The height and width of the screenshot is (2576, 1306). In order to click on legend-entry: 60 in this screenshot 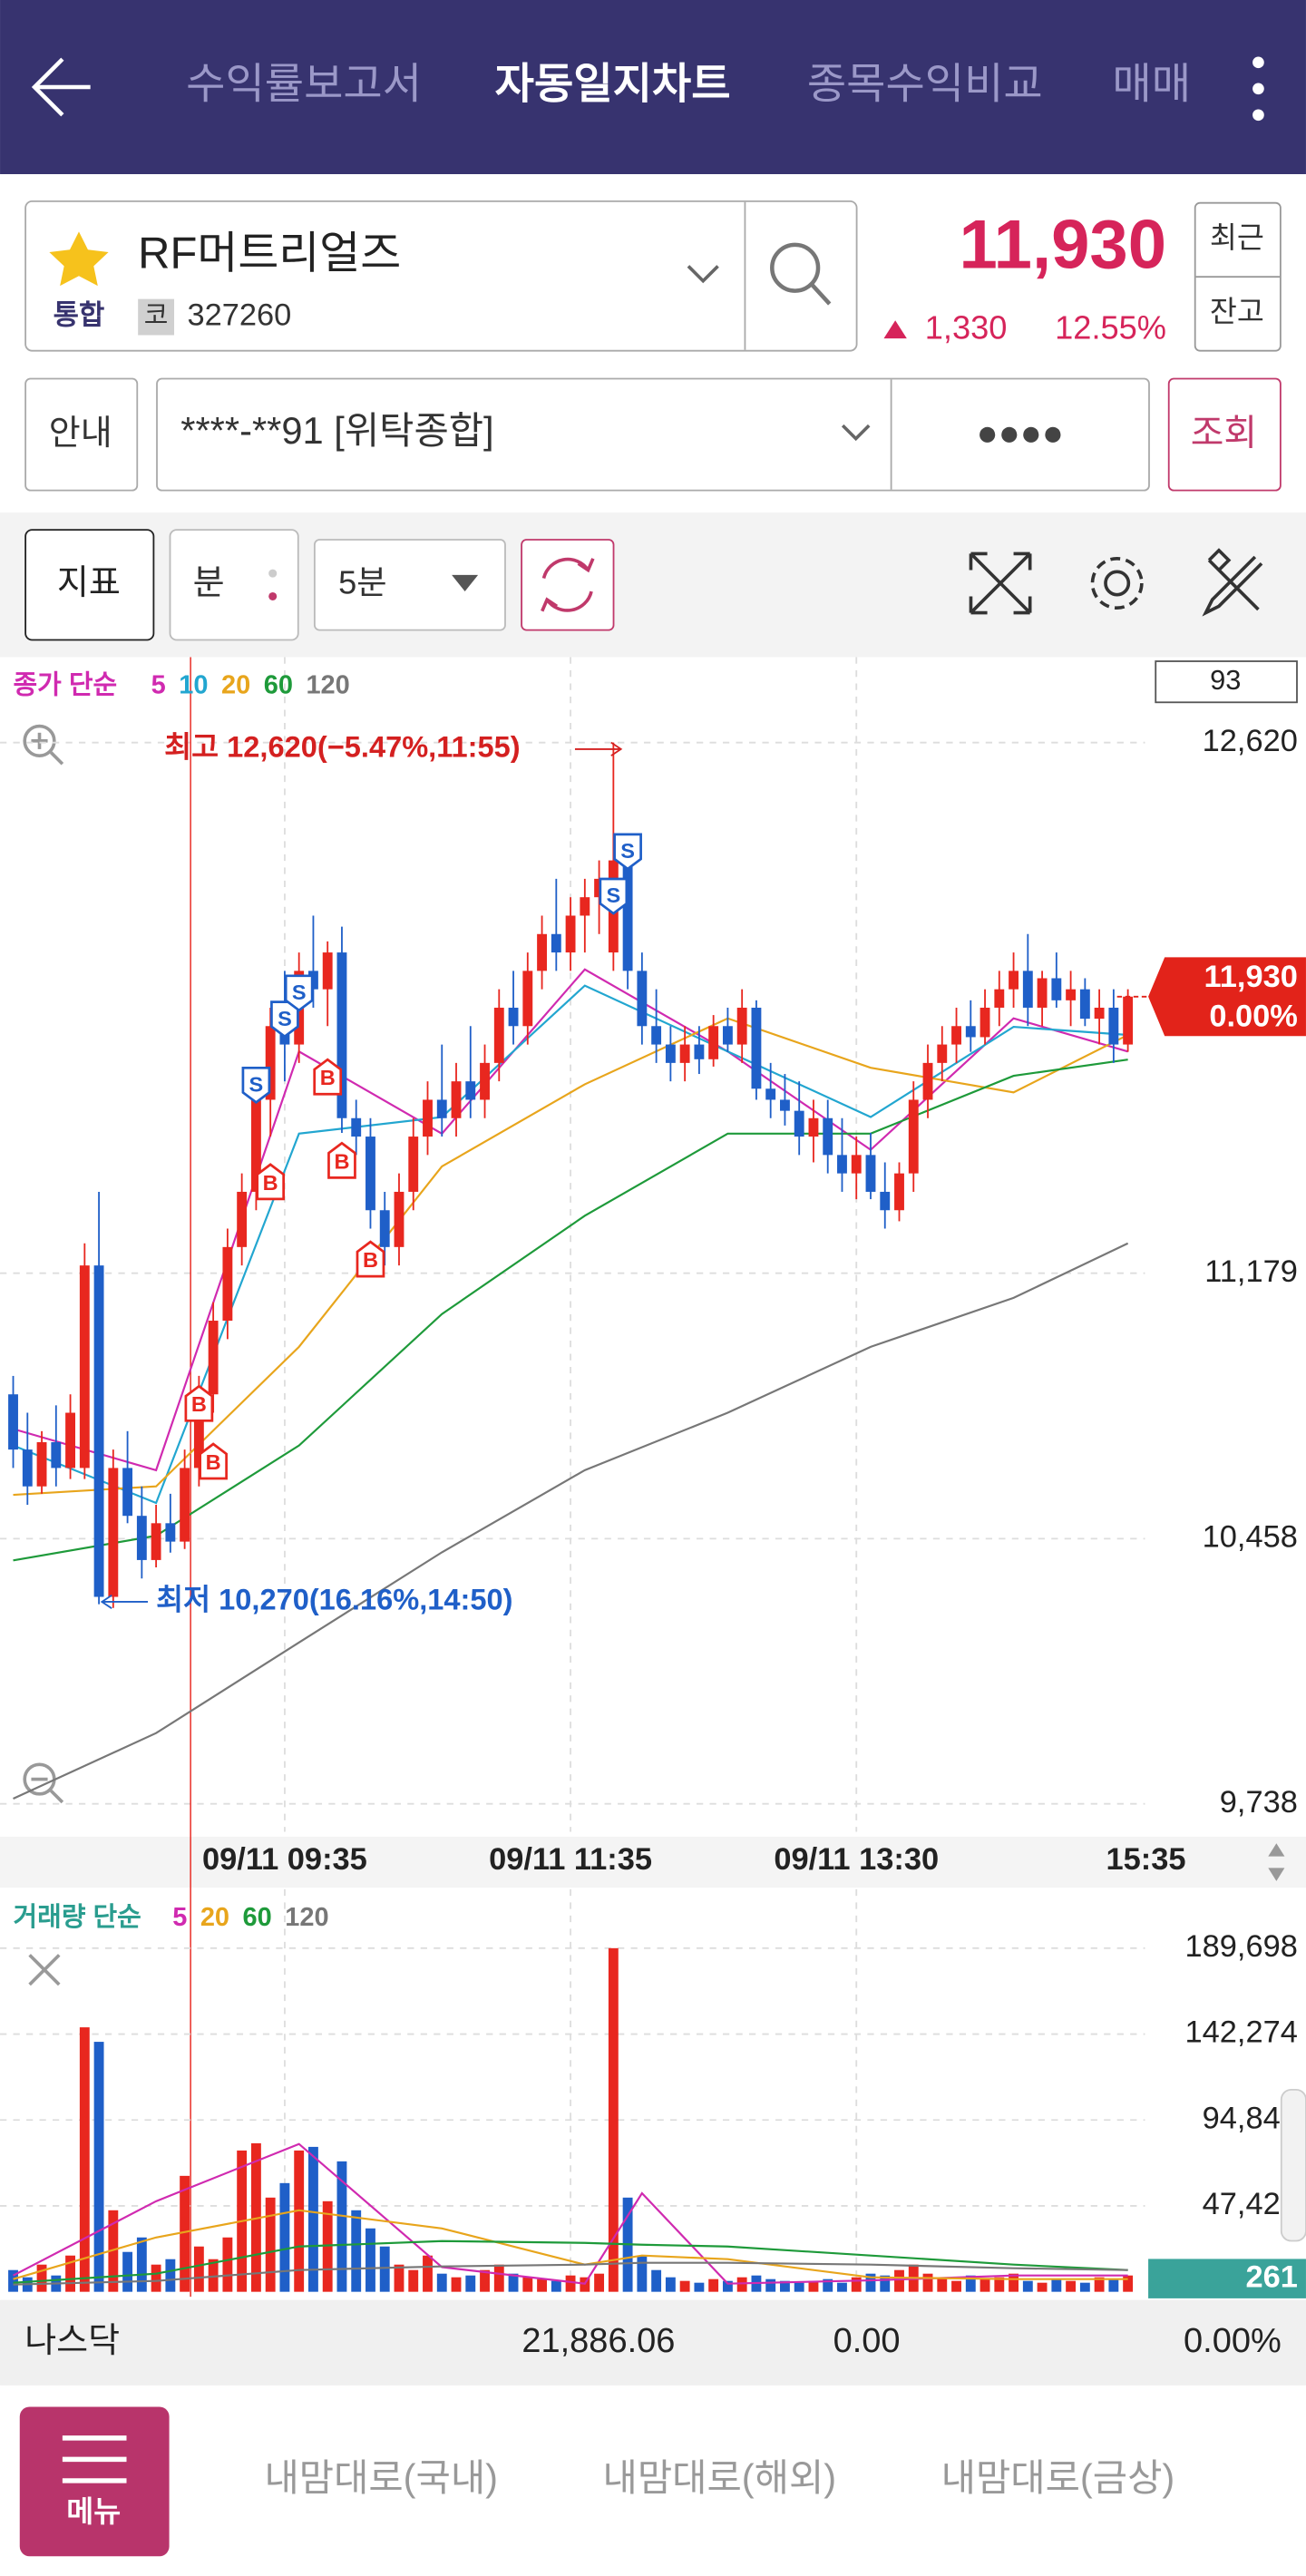, I will do `click(278, 685)`.